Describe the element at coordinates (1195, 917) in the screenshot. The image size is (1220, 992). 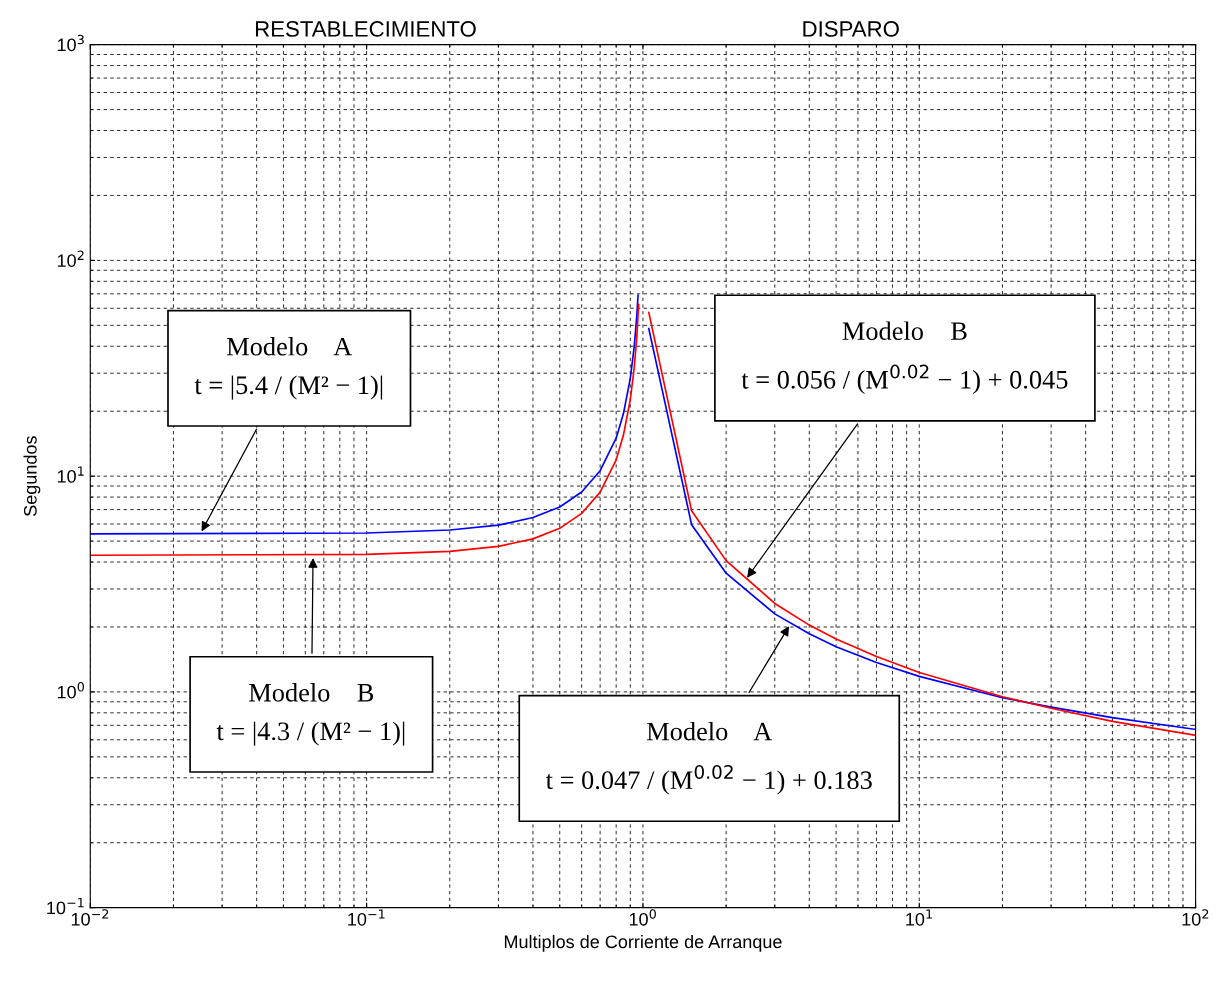
I see `x-tick-label: 10$^{2}$` at that location.